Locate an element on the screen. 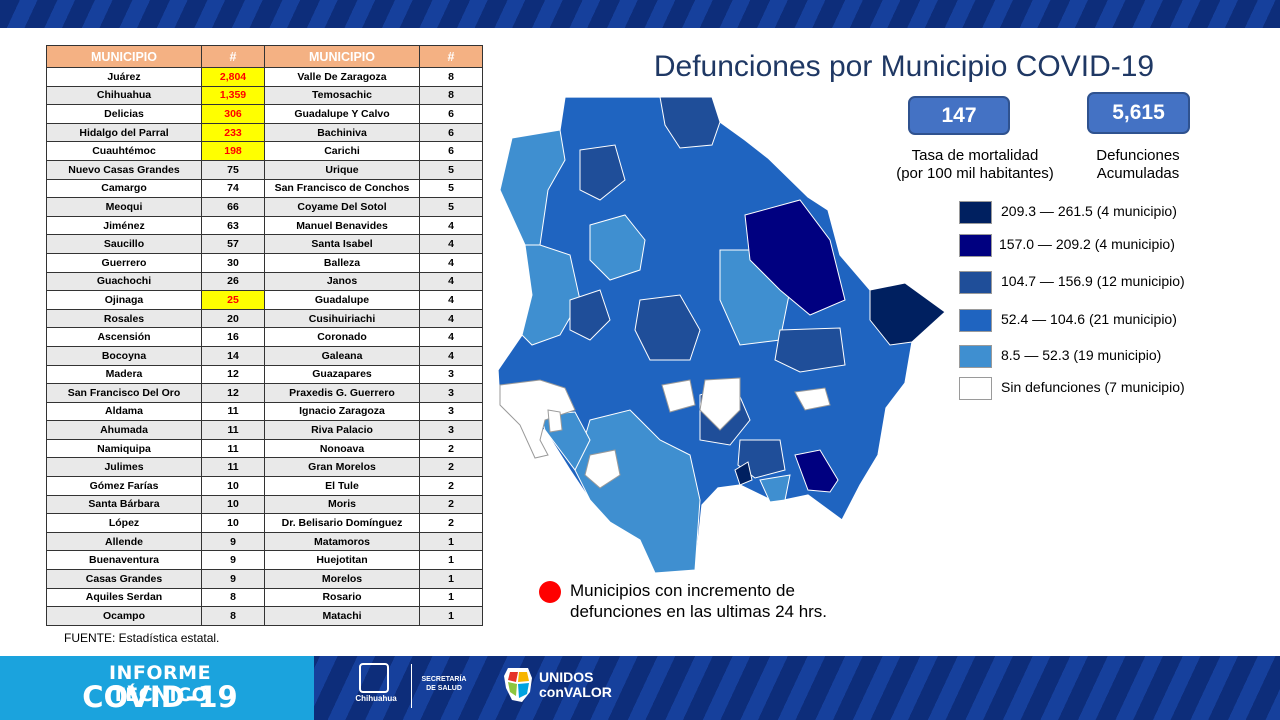 This screenshot has width=1280, height=720. region-north-mid is located at coordinates (690, 122).